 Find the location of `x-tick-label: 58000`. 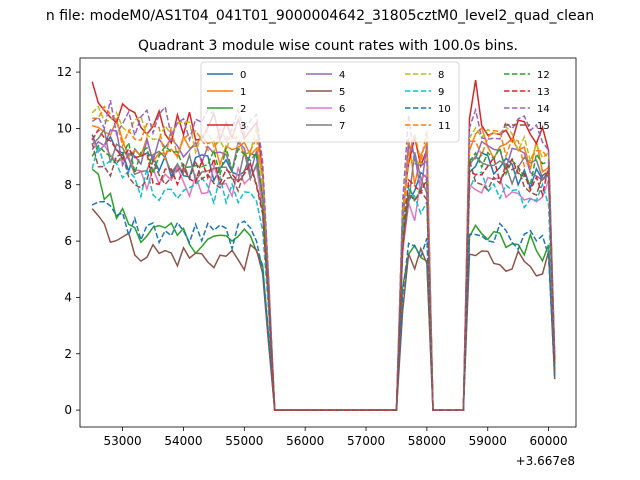

x-tick-label: 58000 is located at coordinates (427, 441).